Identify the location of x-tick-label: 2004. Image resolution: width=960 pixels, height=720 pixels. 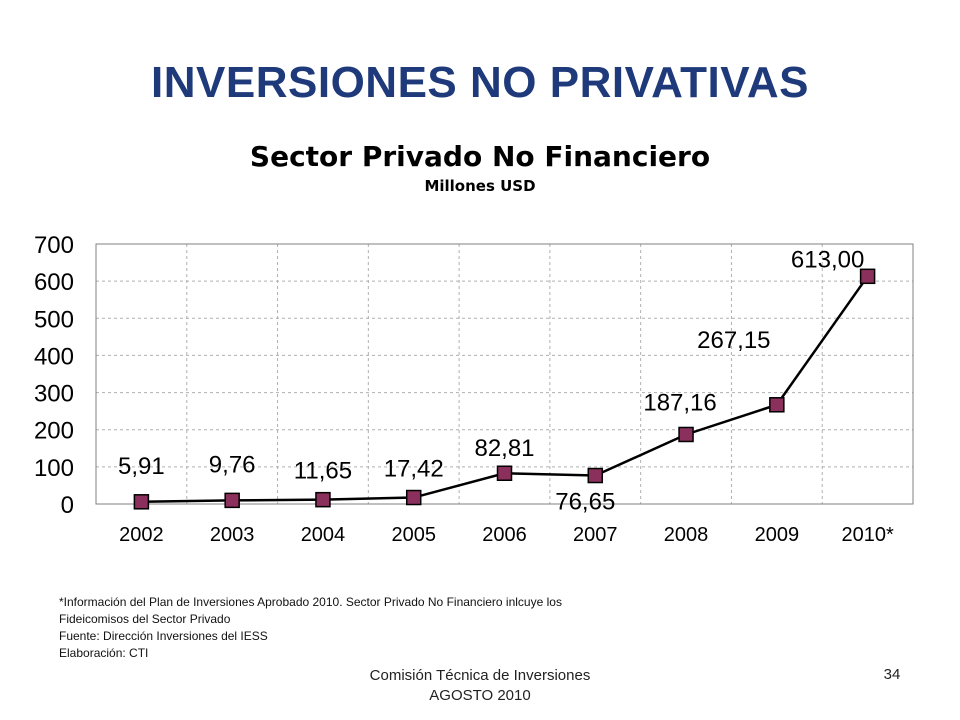
(323, 535).